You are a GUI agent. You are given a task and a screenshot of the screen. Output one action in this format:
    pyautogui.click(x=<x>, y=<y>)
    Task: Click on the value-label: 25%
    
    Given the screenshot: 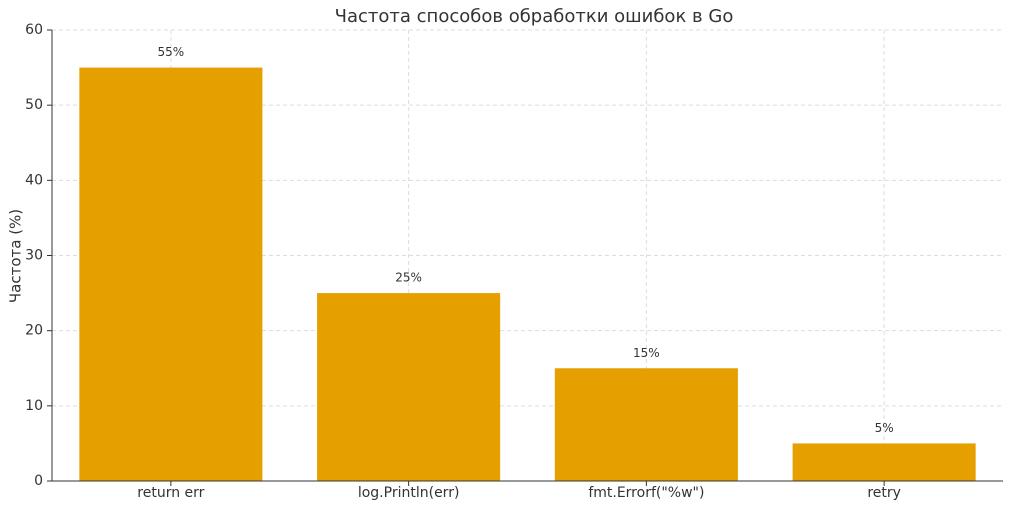 What is the action you would take?
    pyautogui.click(x=408, y=278)
    